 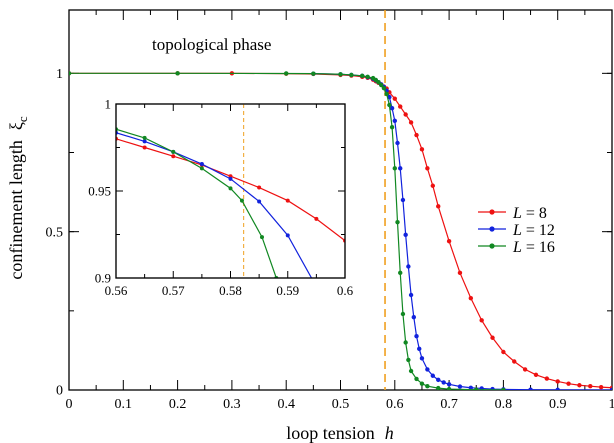 I want to click on y-axis-label-symbol: ξ, so click(x=16, y=126).